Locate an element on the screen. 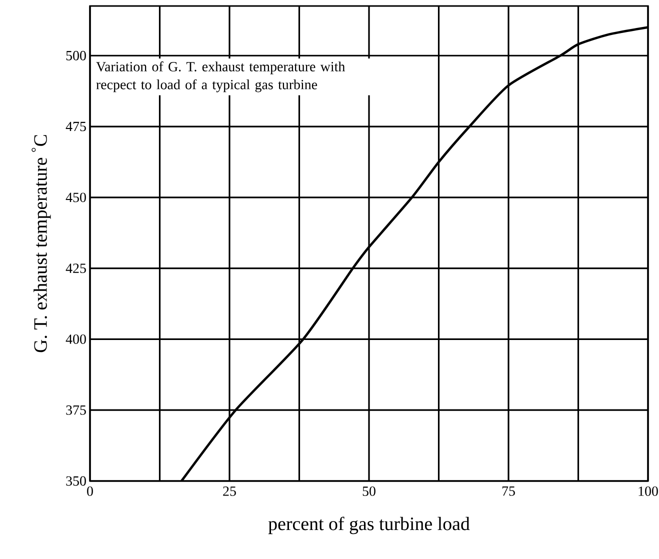 The height and width of the screenshot is (559, 659). y-tick-label: 450 is located at coordinates (76, 197).